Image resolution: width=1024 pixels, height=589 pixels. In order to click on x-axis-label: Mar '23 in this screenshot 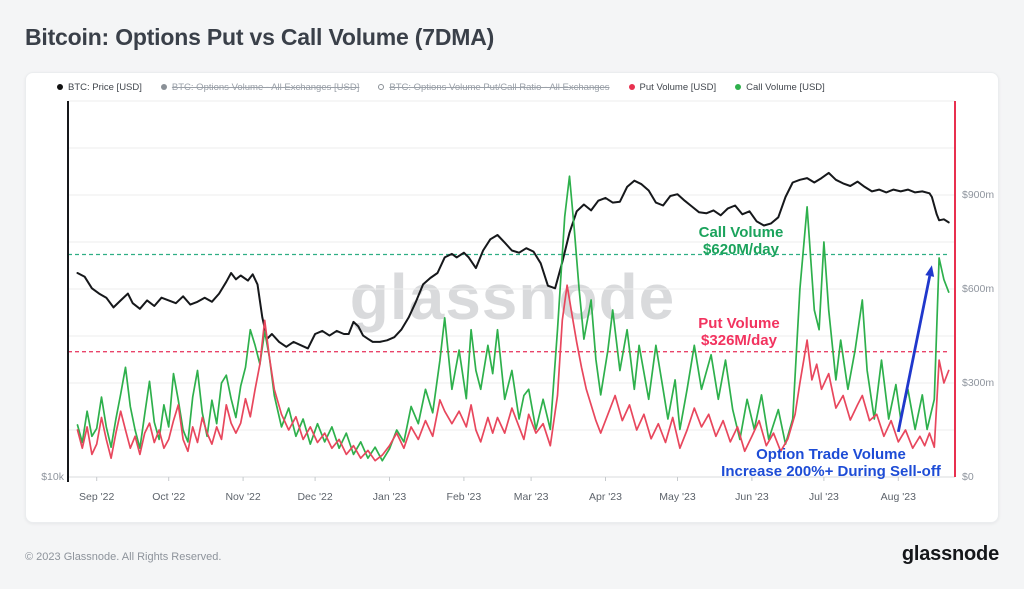, I will do `click(531, 497)`.